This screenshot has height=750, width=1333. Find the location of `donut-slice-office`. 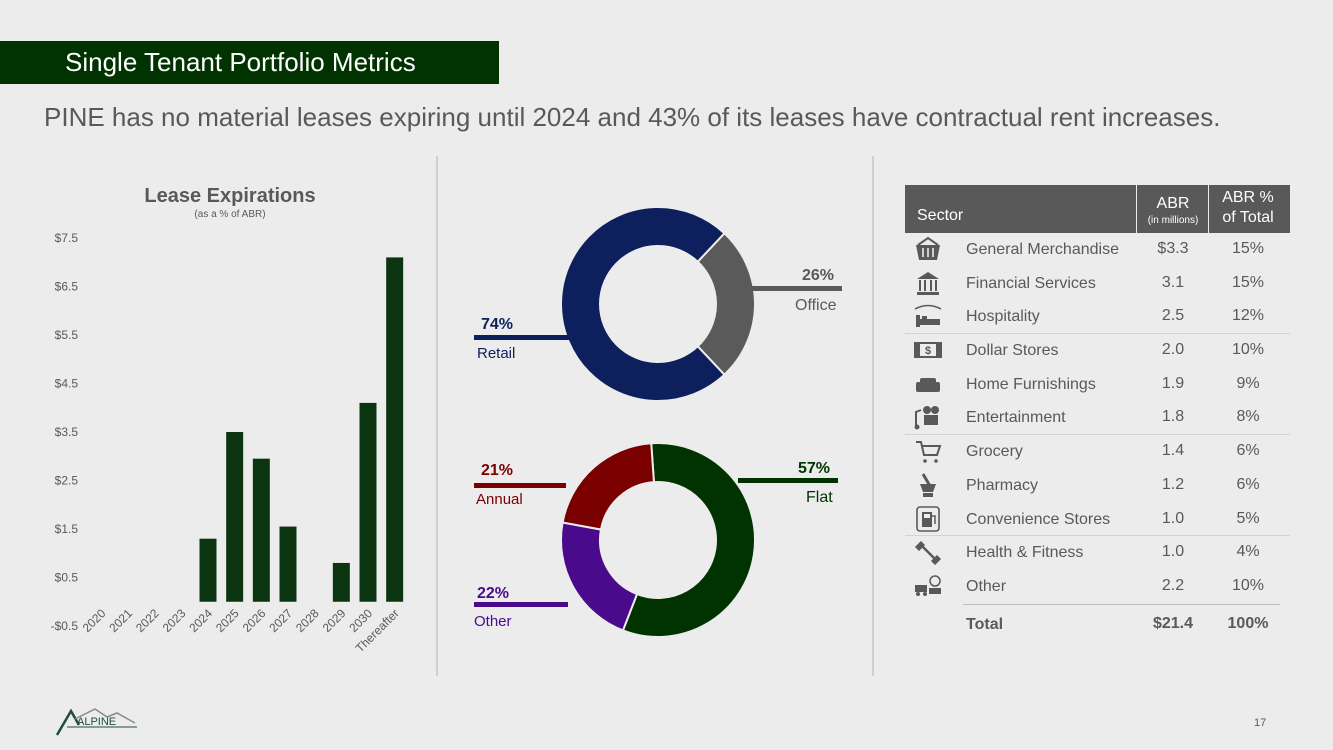

donut-slice-office is located at coordinates (726, 304).